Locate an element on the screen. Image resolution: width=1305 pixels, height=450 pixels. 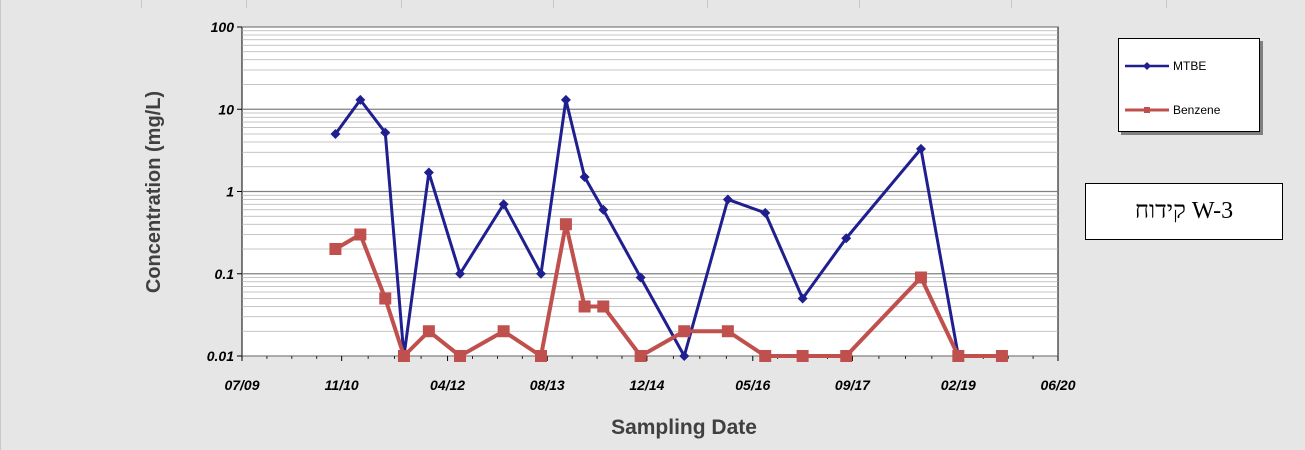
legend-swatch-benzene is located at coordinates (1147, 110).